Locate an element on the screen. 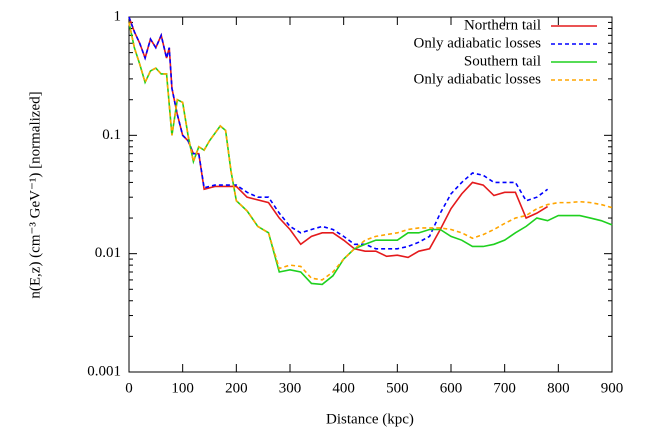 This screenshot has width=649, height=441. x-axis-title: Distance (kpc) is located at coordinates (370, 419).